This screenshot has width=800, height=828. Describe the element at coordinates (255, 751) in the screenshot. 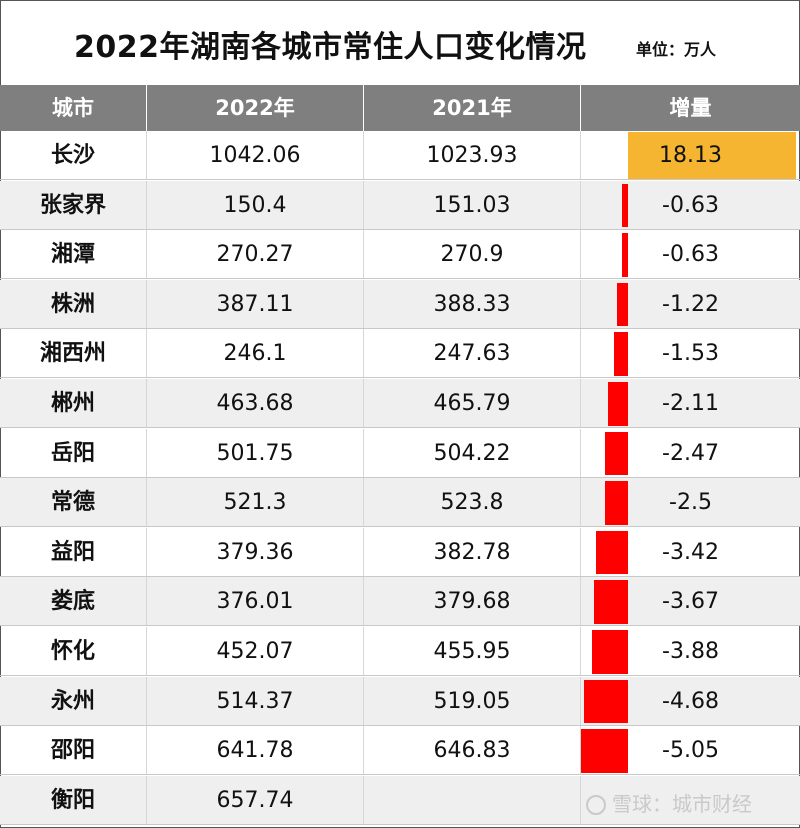

I see `value-2022-cell: 641.78` at that location.